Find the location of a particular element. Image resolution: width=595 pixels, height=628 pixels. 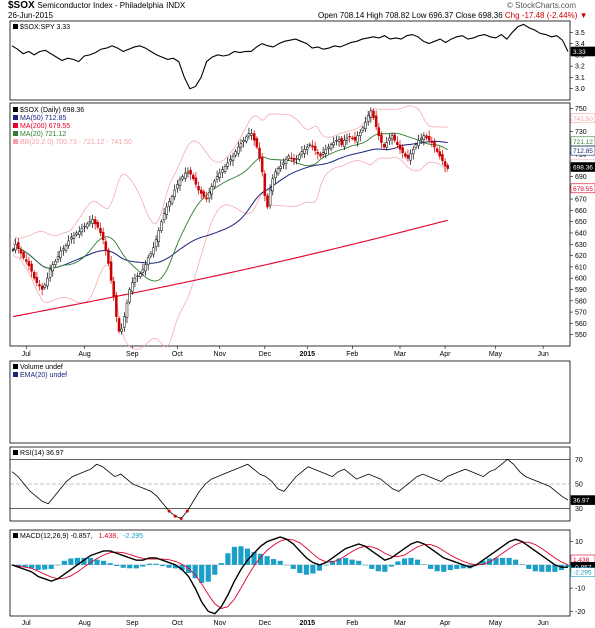

price-legend-1-swatch is located at coordinates (15, 117).